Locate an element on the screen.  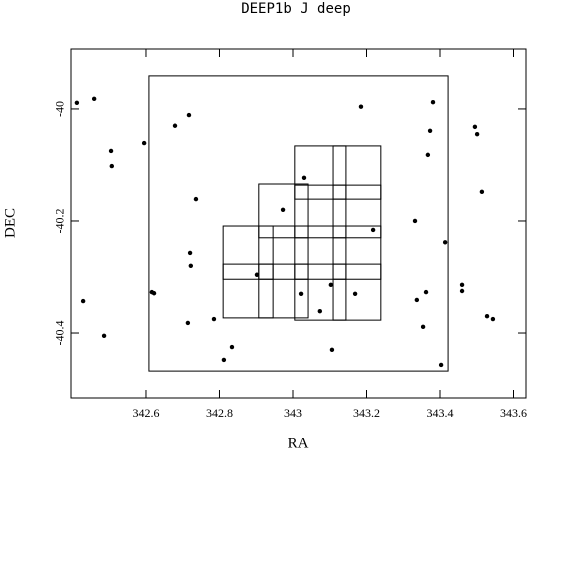
x-axis-label: RA is located at coordinates (298, 443).